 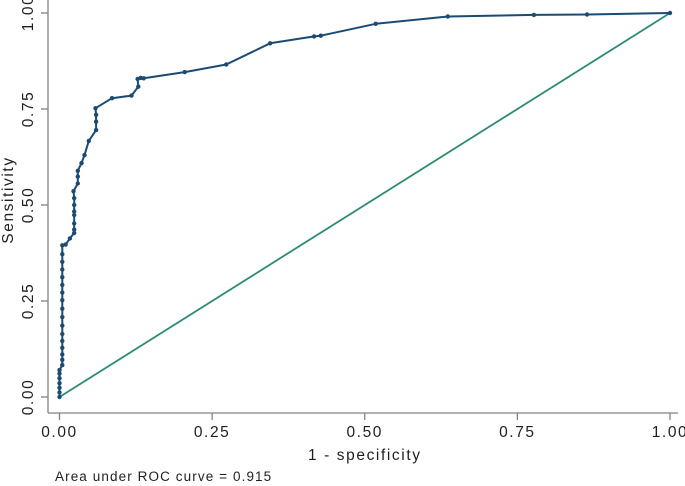 I want to click on y-tick-label: 0.00, so click(x=28, y=397).